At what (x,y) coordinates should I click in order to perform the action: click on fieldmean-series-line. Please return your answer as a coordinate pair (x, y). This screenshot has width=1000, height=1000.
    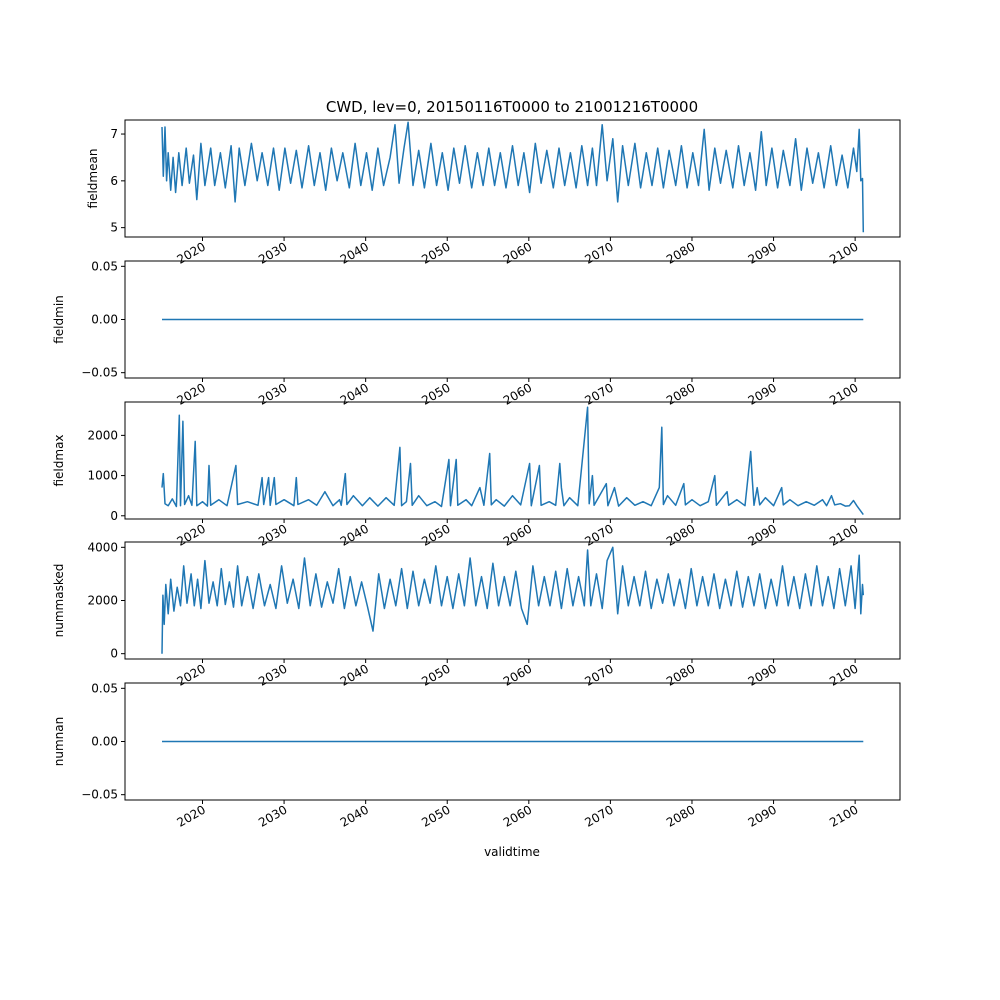
    Looking at the image, I should click on (513, 177).